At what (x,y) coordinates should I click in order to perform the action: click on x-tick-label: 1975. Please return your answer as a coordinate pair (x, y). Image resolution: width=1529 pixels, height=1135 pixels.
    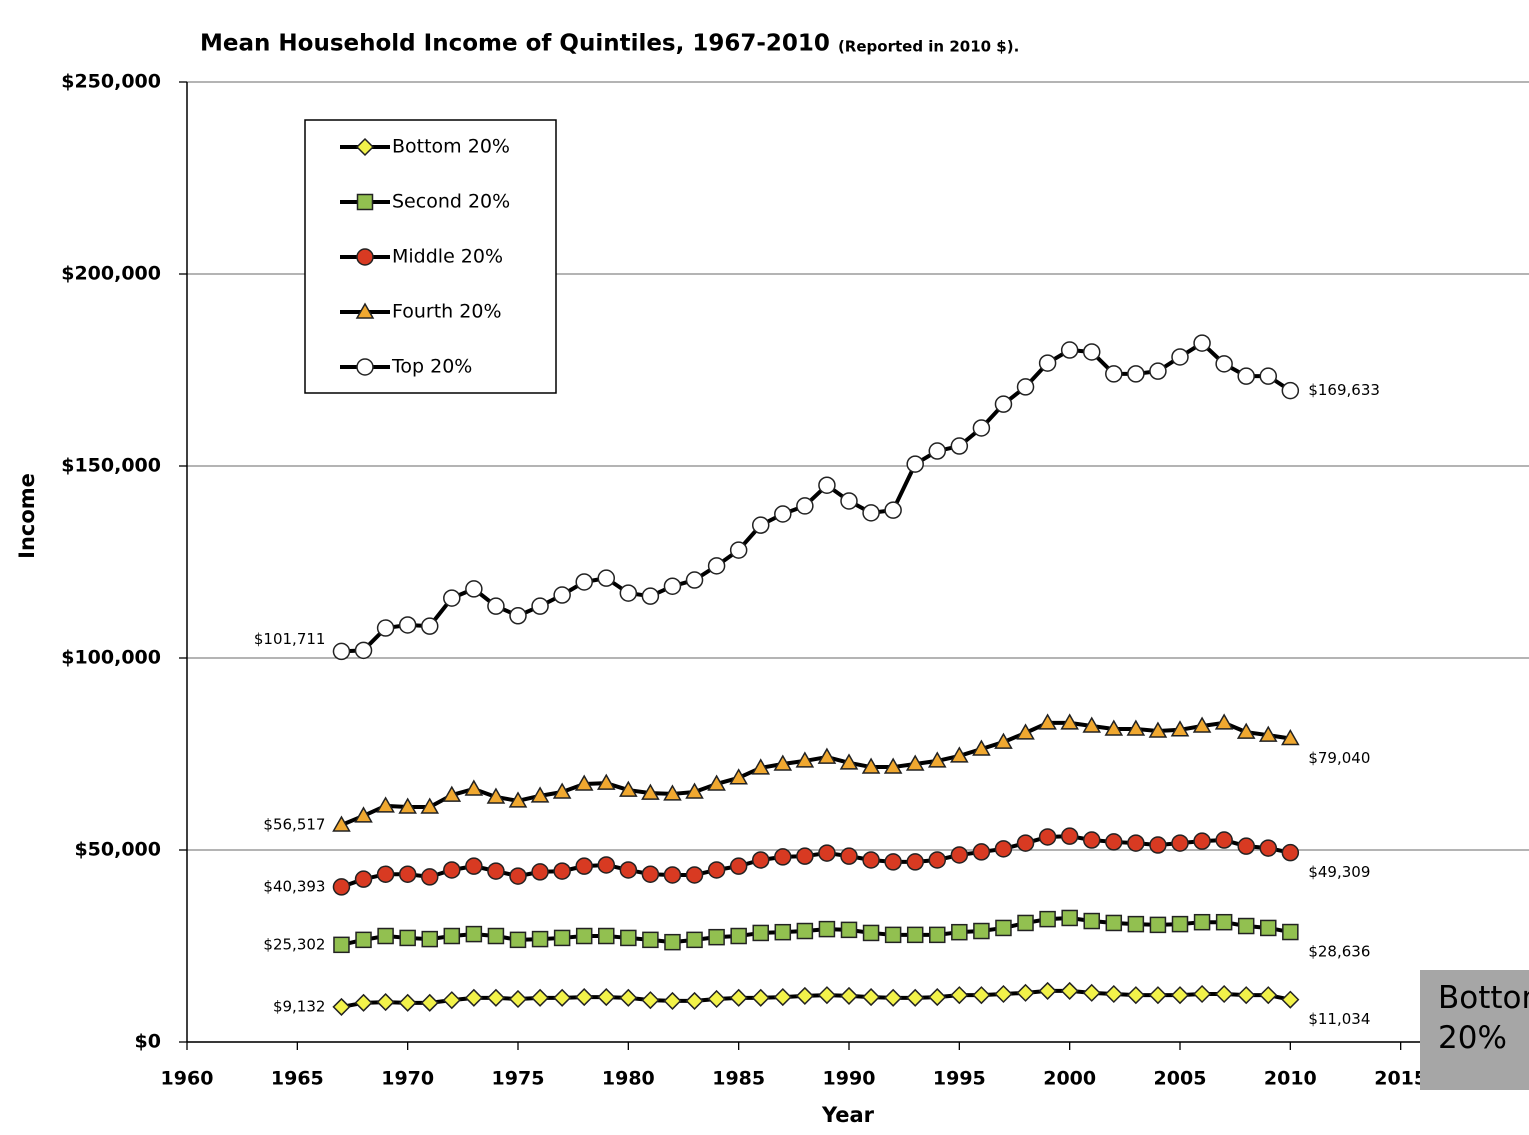
    Looking at the image, I should click on (518, 1079).